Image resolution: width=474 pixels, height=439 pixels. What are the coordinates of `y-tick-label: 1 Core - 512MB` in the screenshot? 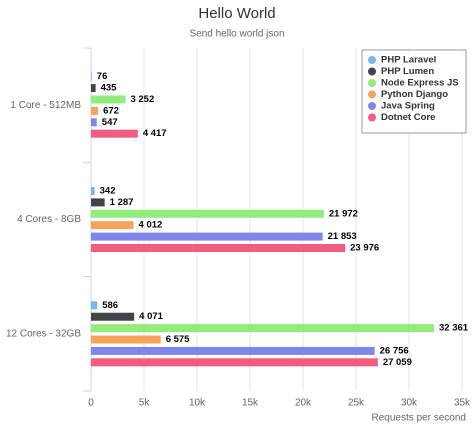 It's located at (45, 105).